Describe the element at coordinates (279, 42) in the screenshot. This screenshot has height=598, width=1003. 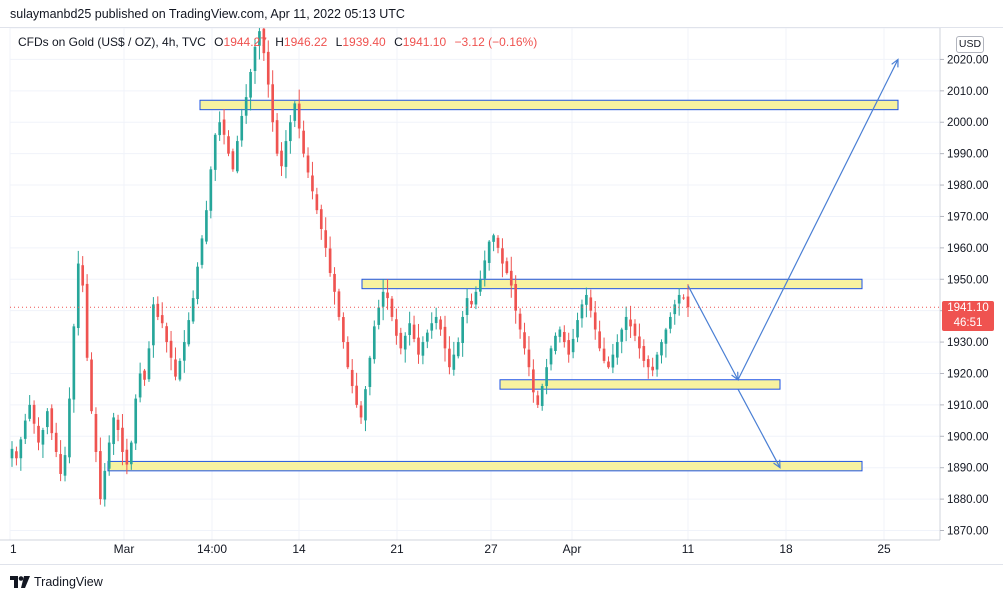
I see `high-label: H` at that location.